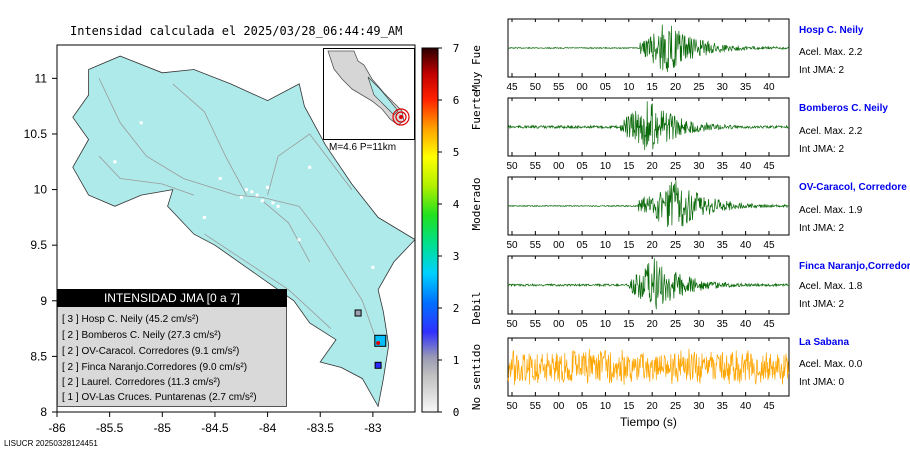  What do you see at coordinates (169, 397) in the screenshot?
I see `legend-station-text: OV-Las Cruces. Puntarenas (2.7 cm/s²)` at bounding box center [169, 397].